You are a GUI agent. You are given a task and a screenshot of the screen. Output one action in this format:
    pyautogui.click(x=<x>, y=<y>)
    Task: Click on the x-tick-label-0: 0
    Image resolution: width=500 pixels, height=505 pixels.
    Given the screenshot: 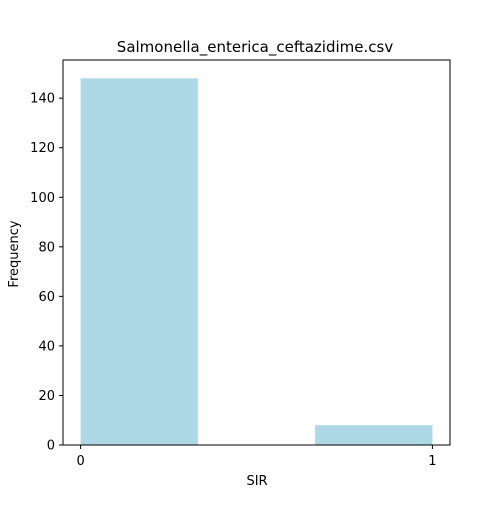 What is the action you would take?
    pyautogui.click(x=80, y=461)
    